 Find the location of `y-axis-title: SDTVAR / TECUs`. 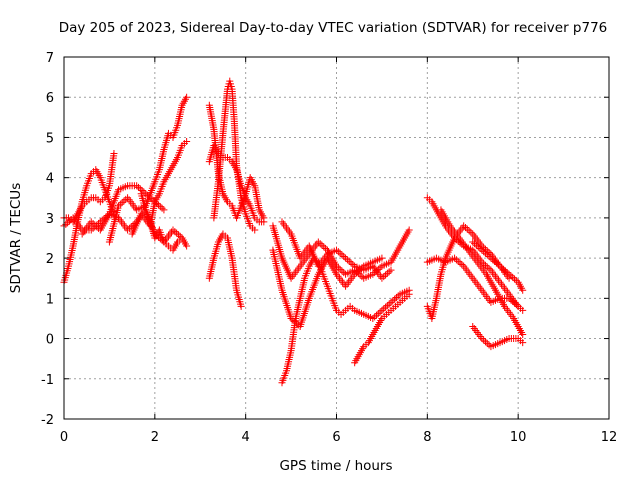

y-axis-title: SDTVAR / TECUs is located at coordinates (16, 238).